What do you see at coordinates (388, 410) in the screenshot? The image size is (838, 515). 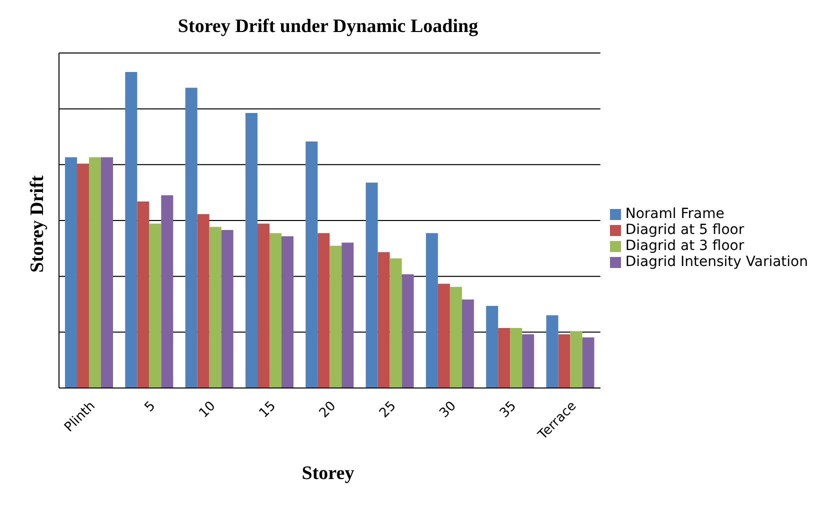 I see `x-tick-label: 25` at bounding box center [388, 410].